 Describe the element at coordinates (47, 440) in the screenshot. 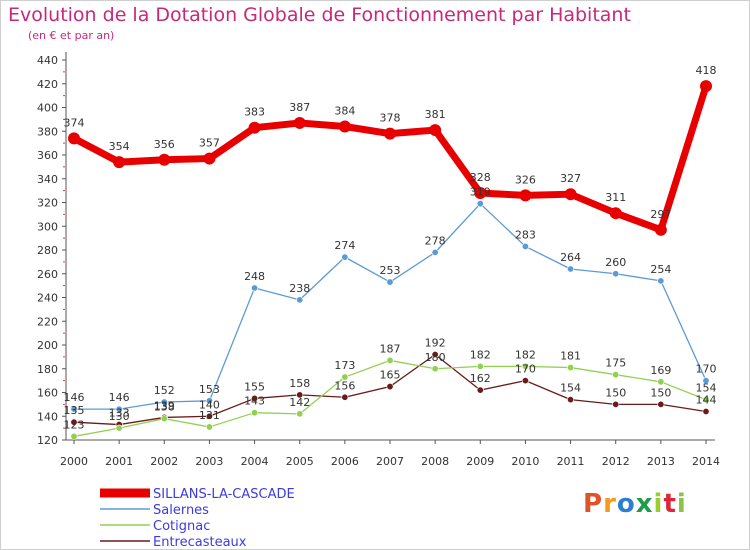

I see `y-tick-label: 120` at that location.